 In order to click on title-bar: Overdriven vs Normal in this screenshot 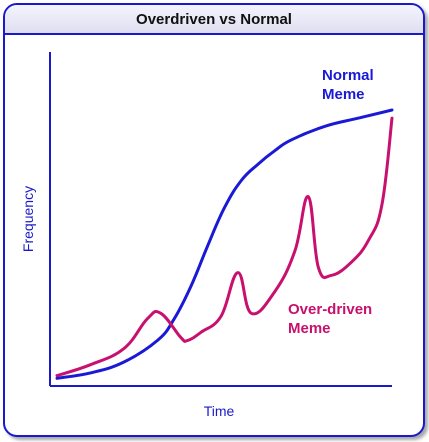, I will do `click(214, 20)`.